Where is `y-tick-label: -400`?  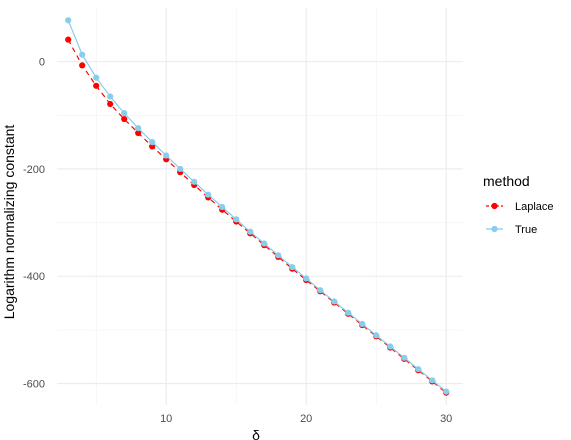 y-tick-label: -400 is located at coordinates (34, 277).